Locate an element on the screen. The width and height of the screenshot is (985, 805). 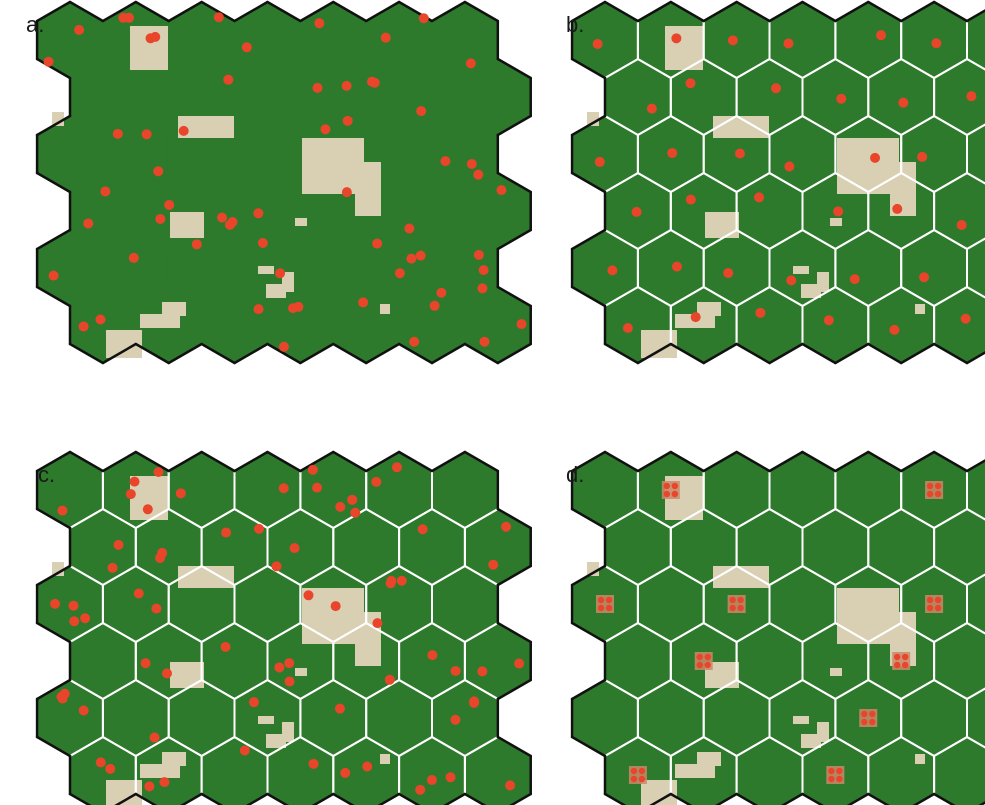
panel-label-a: a. is located at coordinates (35, 24).